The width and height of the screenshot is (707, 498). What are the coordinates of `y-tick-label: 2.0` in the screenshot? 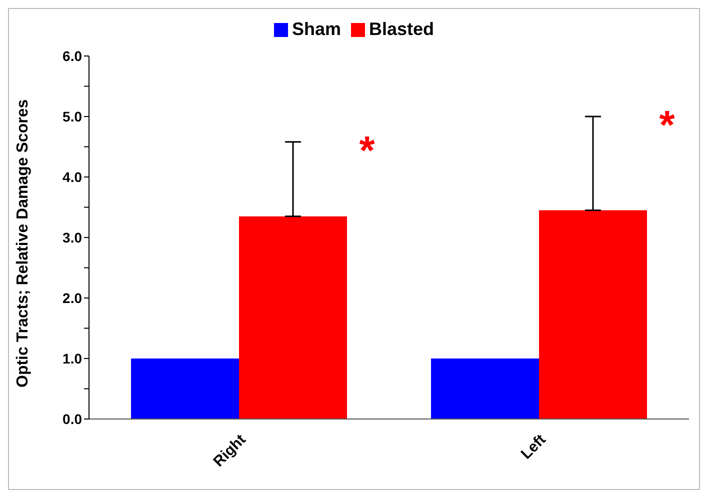 It's located at (72, 298).